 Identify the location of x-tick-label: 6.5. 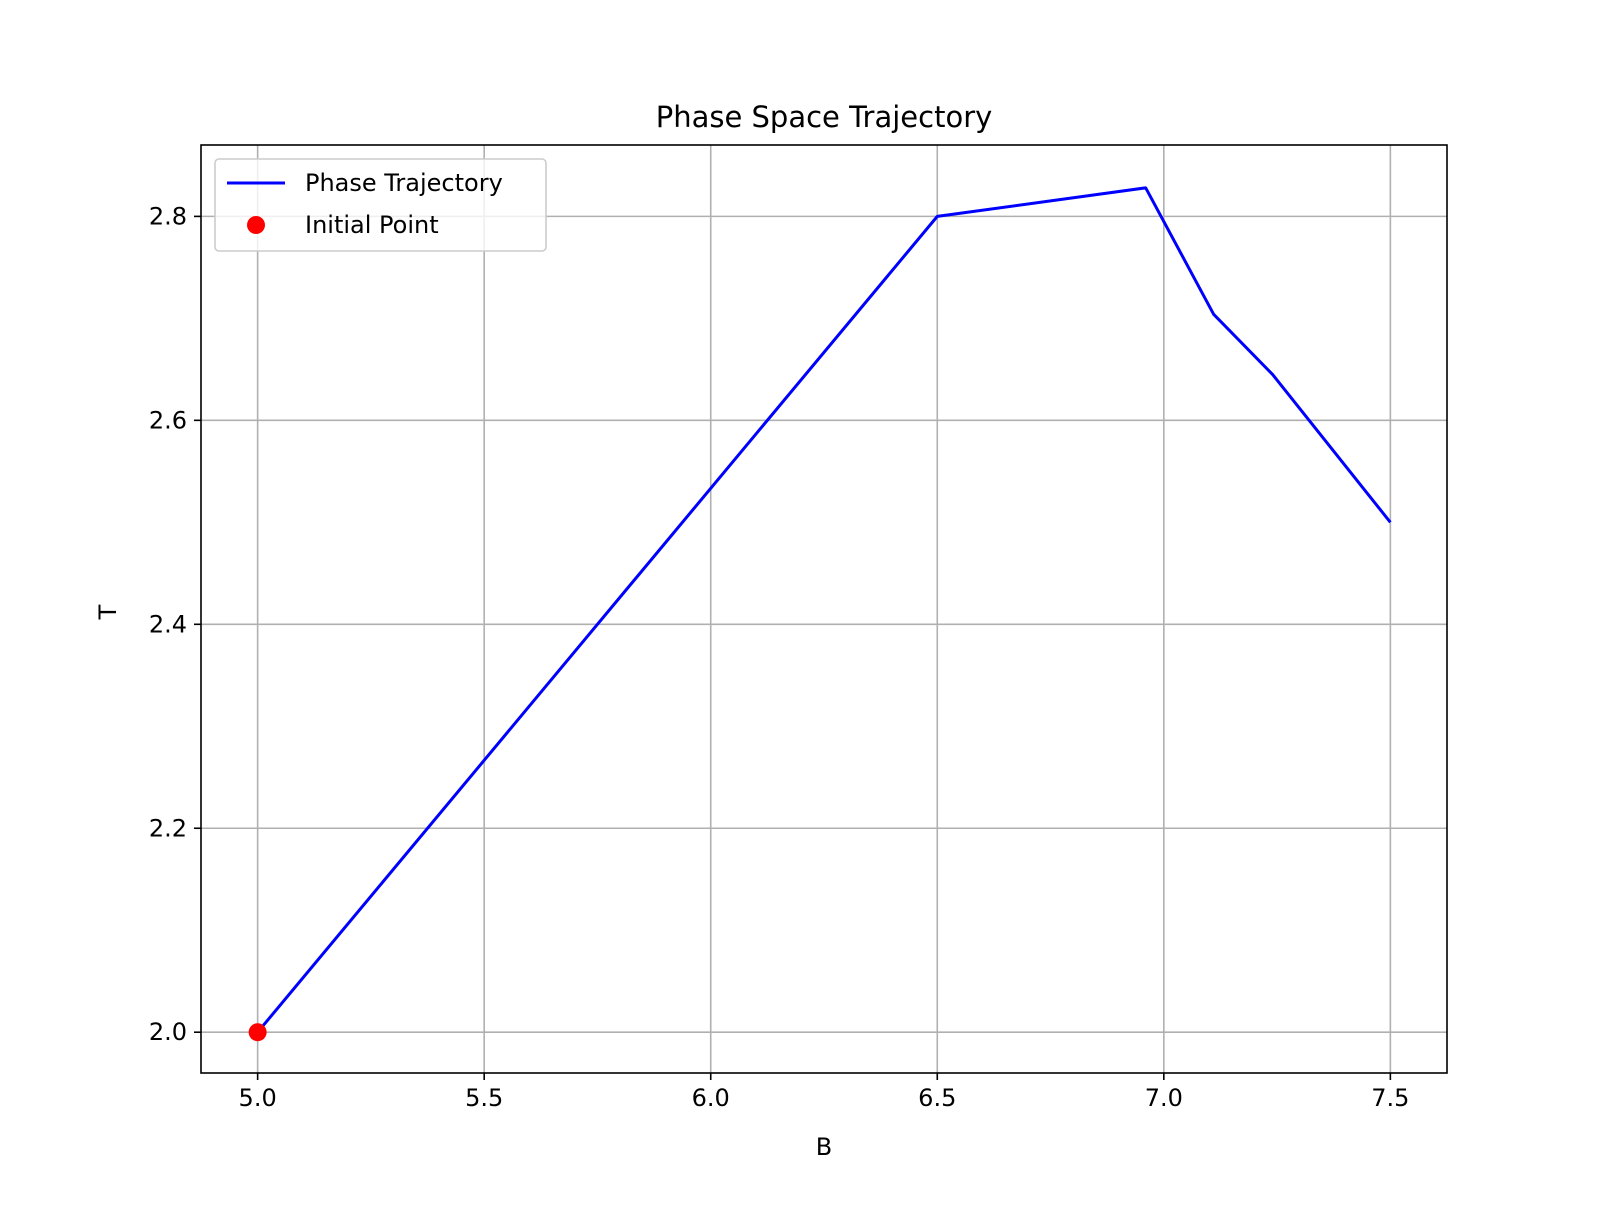
(937, 1098).